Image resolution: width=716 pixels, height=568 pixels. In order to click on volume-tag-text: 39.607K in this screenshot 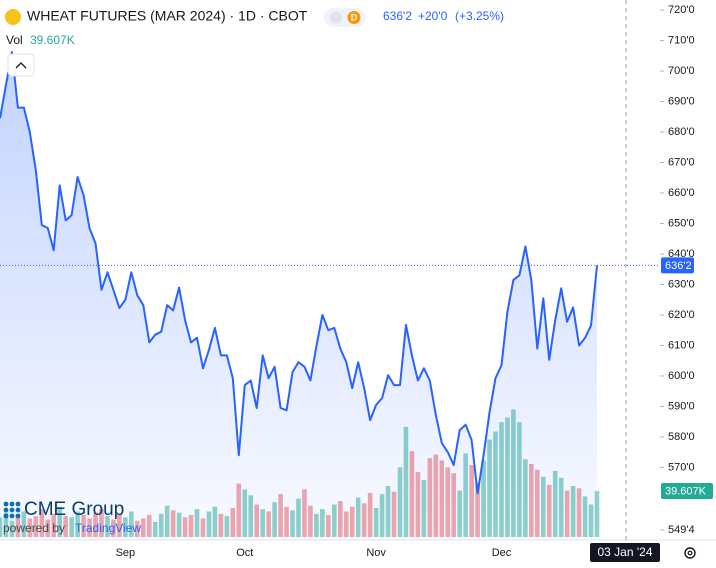, I will do `click(686, 491)`.